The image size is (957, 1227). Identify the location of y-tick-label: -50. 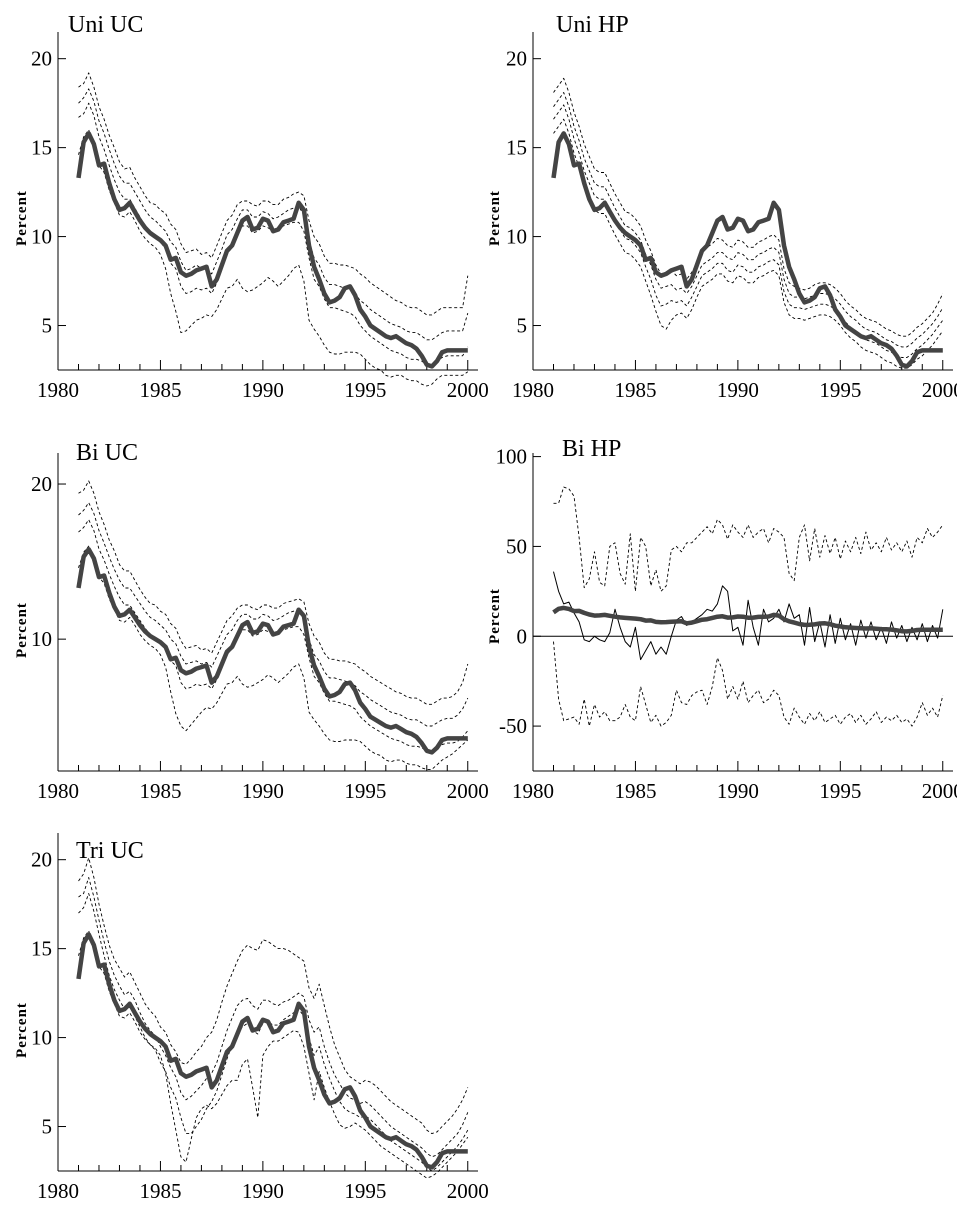
(513, 726).